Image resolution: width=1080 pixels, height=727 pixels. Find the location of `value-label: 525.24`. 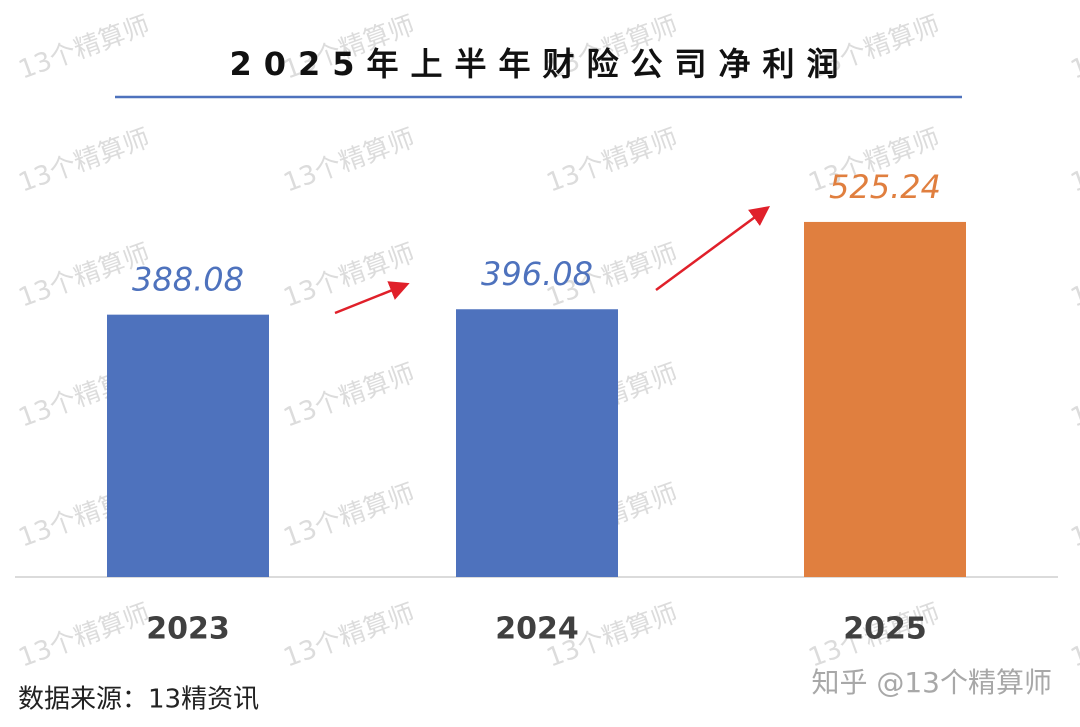

value-label: 525.24 is located at coordinates (885, 187).